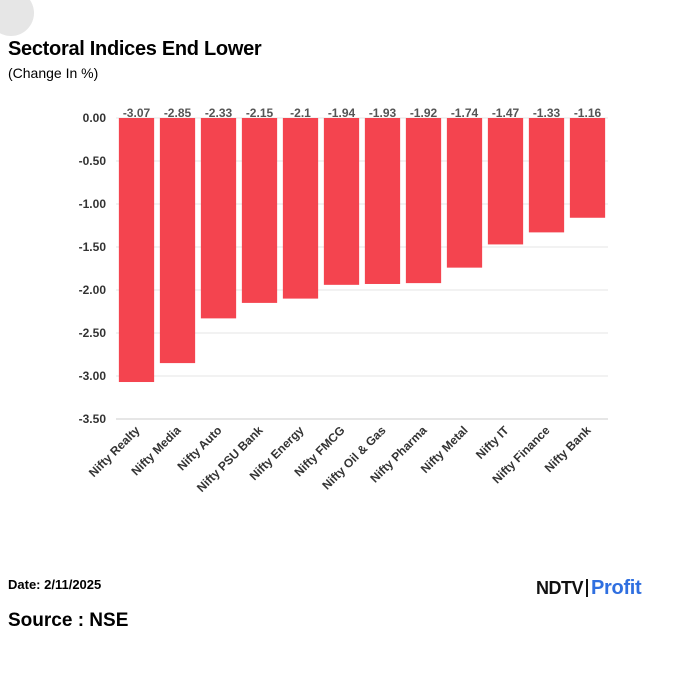 The height and width of the screenshot is (675, 675). I want to click on data-label: -2.1, so click(300, 113).